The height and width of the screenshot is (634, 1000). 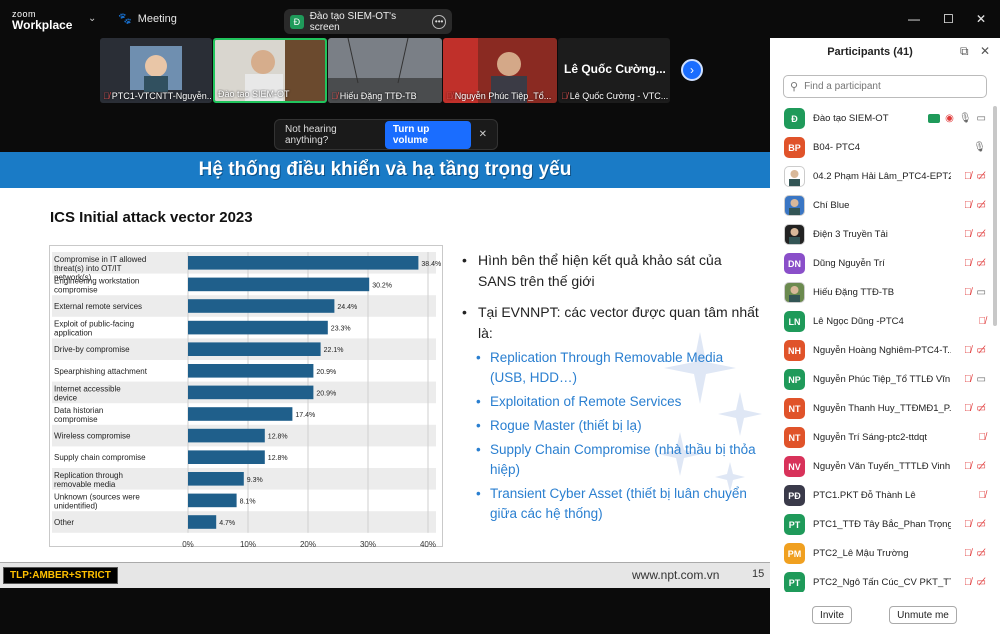 What do you see at coordinates (861, 553) in the screenshot?
I see `participant-name: PTC2_Lê Mậu Trường` at bounding box center [861, 553].